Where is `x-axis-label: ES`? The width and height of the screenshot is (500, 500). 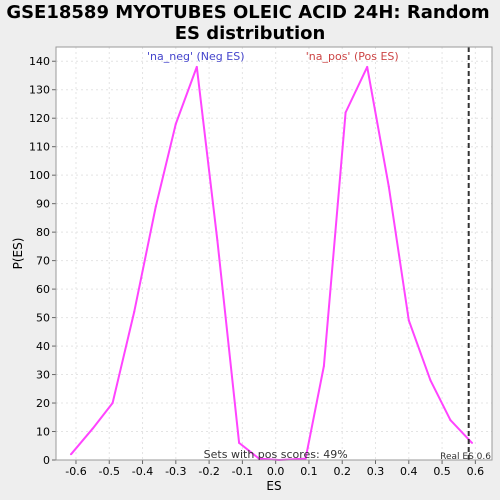 x-axis-label: ES is located at coordinates (273, 486).